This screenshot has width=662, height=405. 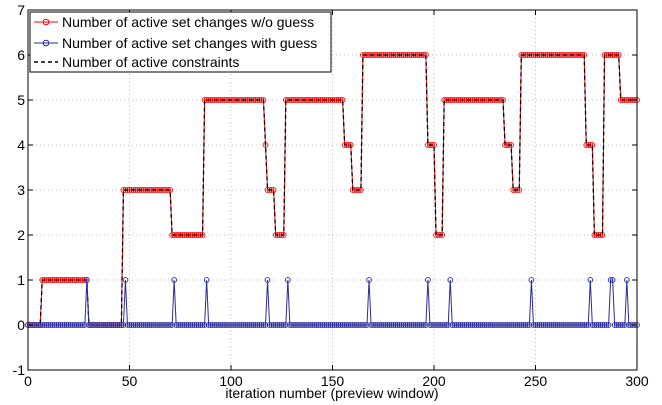 I want to click on y-tick-label: 4, so click(x=21, y=145).